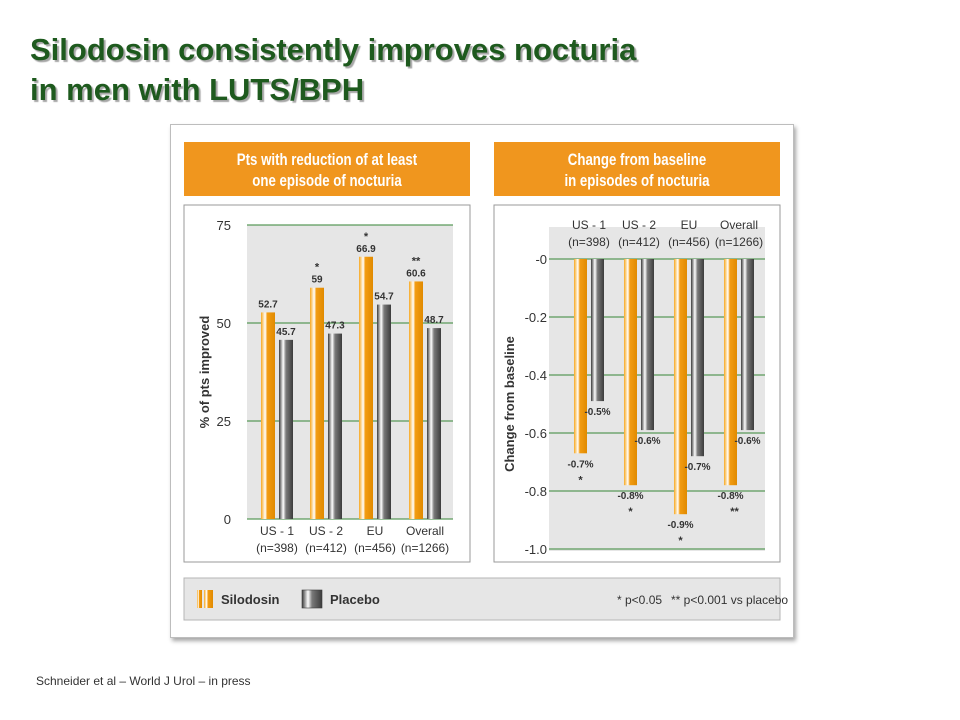 The height and width of the screenshot is (720, 960). What do you see at coordinates (536, 433) in the screenshot?
I see `c2-ytick-label: -0.6` at bounding box center [536, 433].